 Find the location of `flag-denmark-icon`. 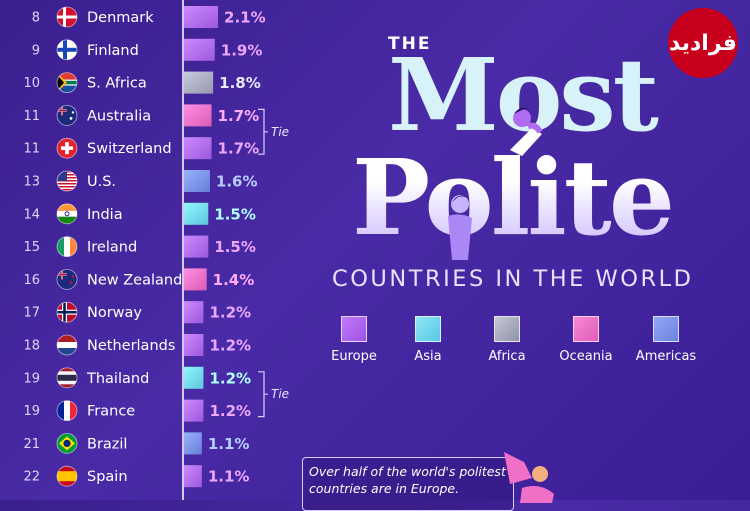

flag-denmark-icon is located at coordinates (67, 17).